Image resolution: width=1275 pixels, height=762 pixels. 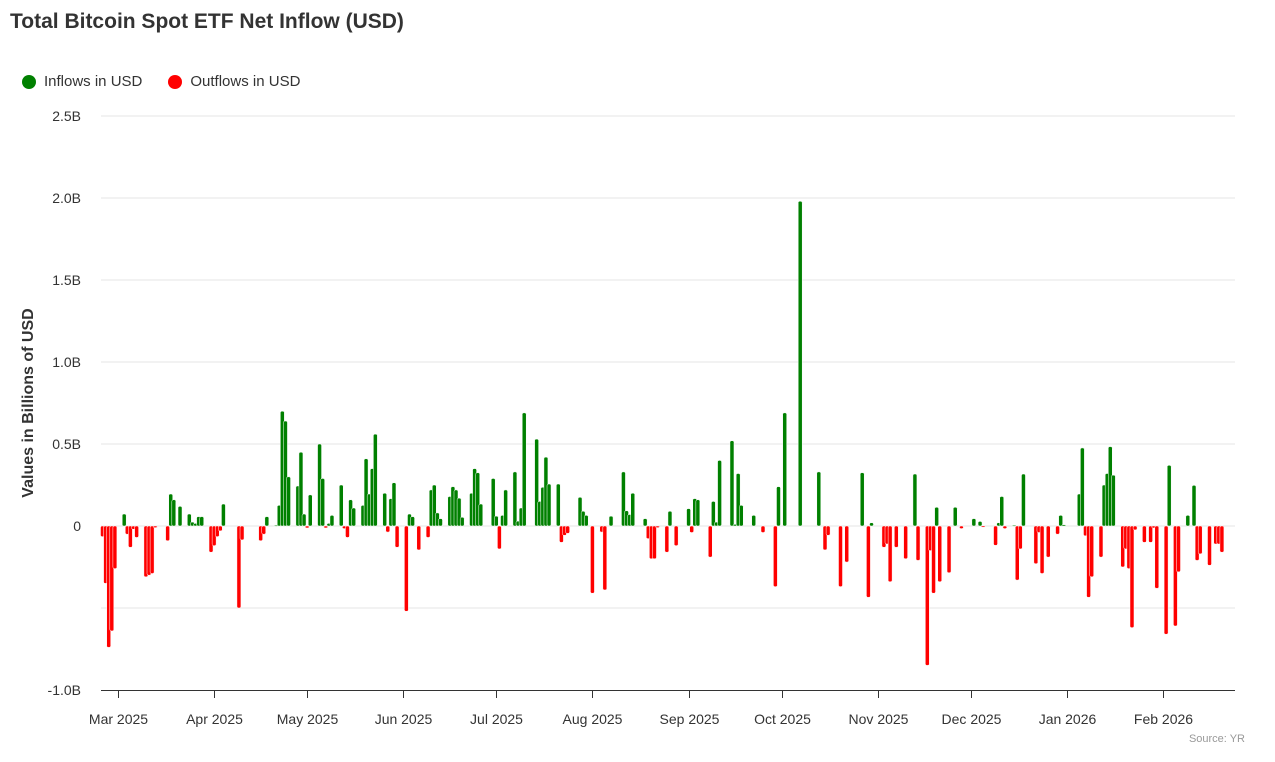 I want to click on chart-title: Total Bitcoin Spot ETF Net Inflow (USD), so click(x=207, y=21).